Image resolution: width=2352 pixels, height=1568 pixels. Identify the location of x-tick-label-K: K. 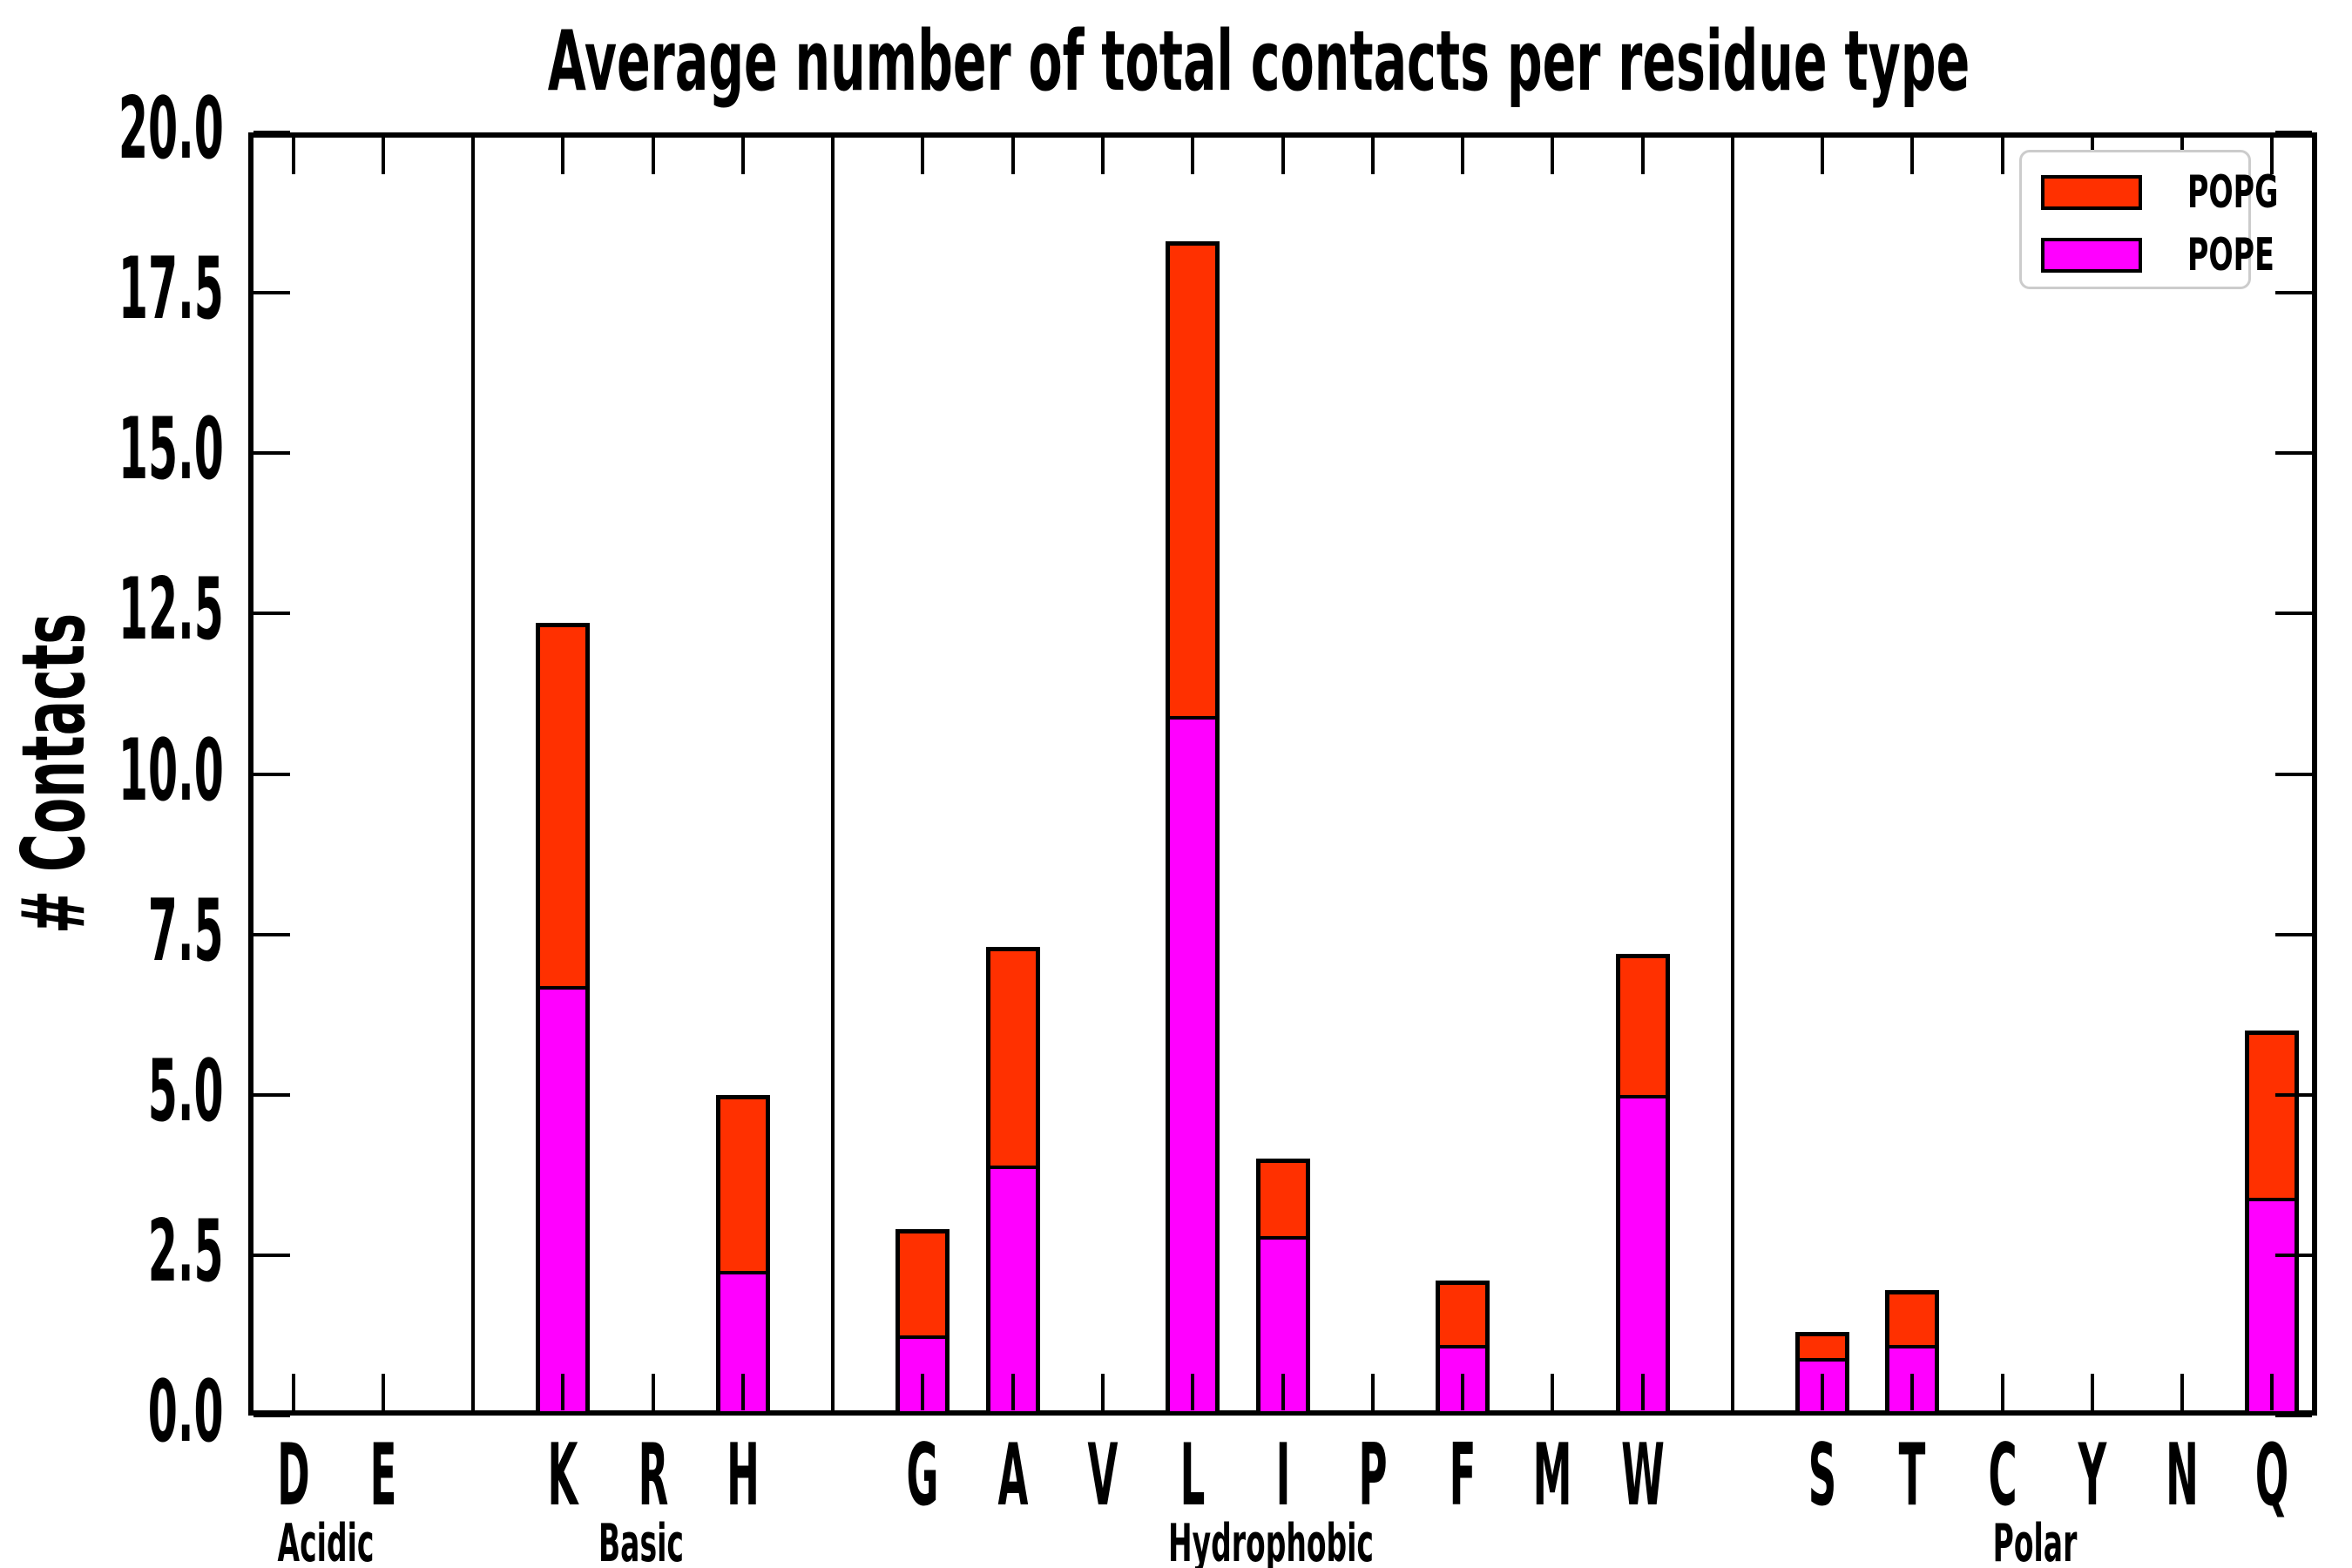
(562, 1476).